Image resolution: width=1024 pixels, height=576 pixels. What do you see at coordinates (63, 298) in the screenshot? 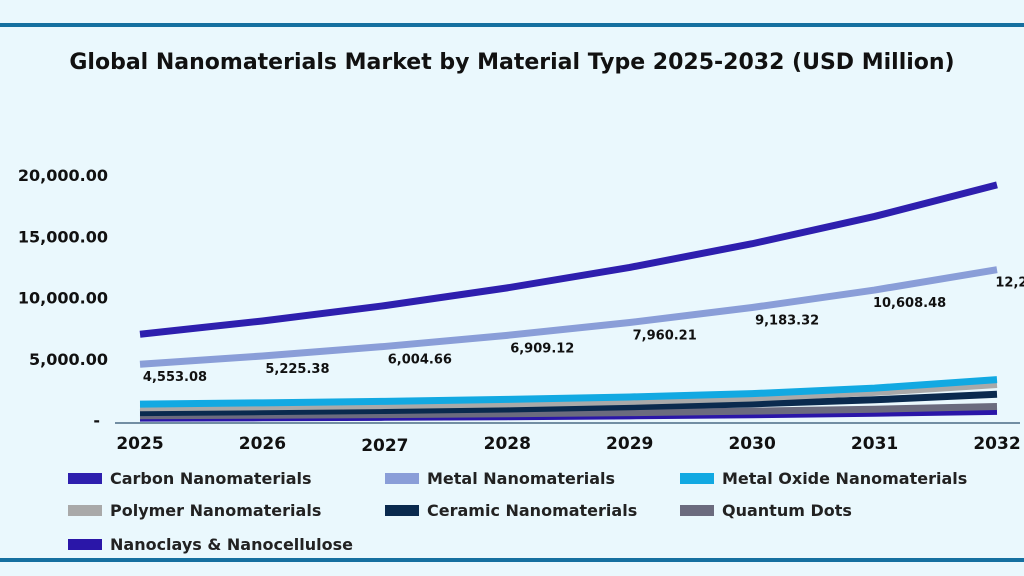
I see `y-tick-label: 10,000.00` at bounding box center [63, 298].